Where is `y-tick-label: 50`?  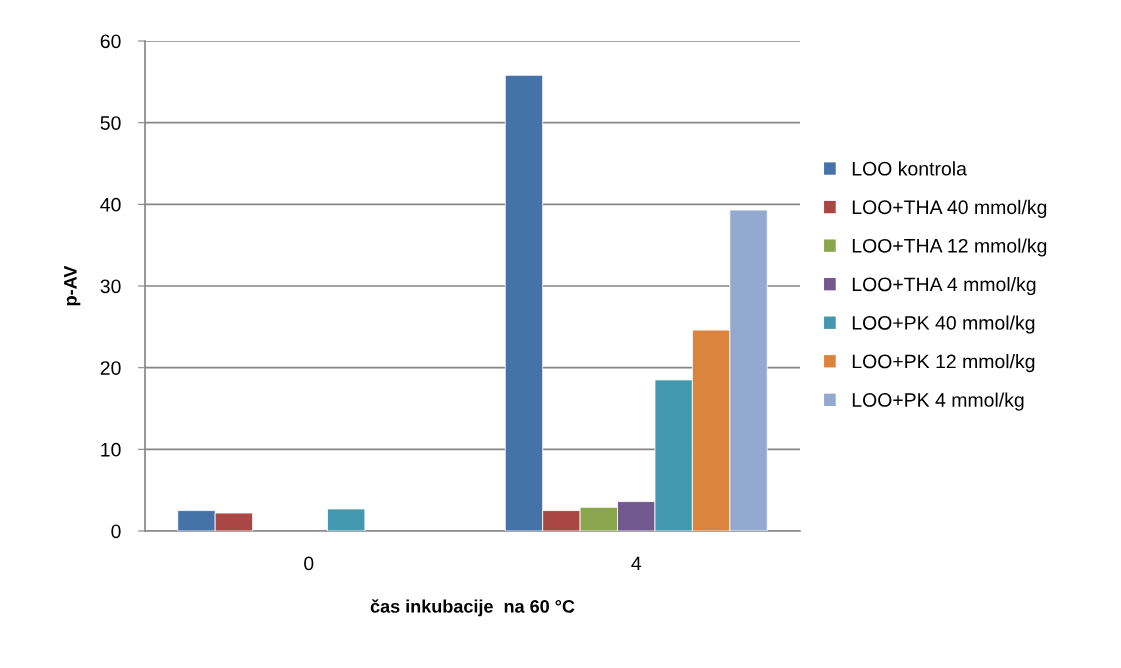 y-tick-label: 50 is located at coordinates (110, 123).